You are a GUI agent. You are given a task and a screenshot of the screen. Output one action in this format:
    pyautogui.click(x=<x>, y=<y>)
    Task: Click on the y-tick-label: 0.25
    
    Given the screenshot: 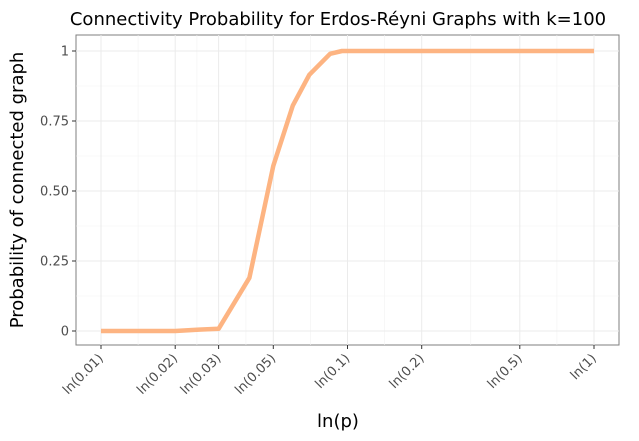 What is the action you would take?
    pyautogui.click(x=54, y=262)
    